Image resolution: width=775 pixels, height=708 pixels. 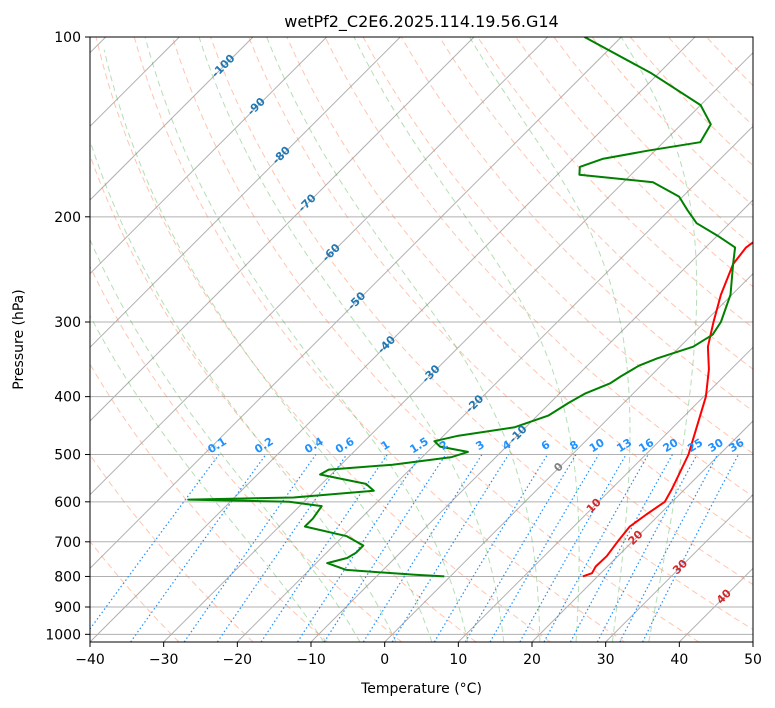 What do you see at coordinates (67, 543) in the screenshot?
I see `y-tick-label: 700` at bounding box center [67, 543].